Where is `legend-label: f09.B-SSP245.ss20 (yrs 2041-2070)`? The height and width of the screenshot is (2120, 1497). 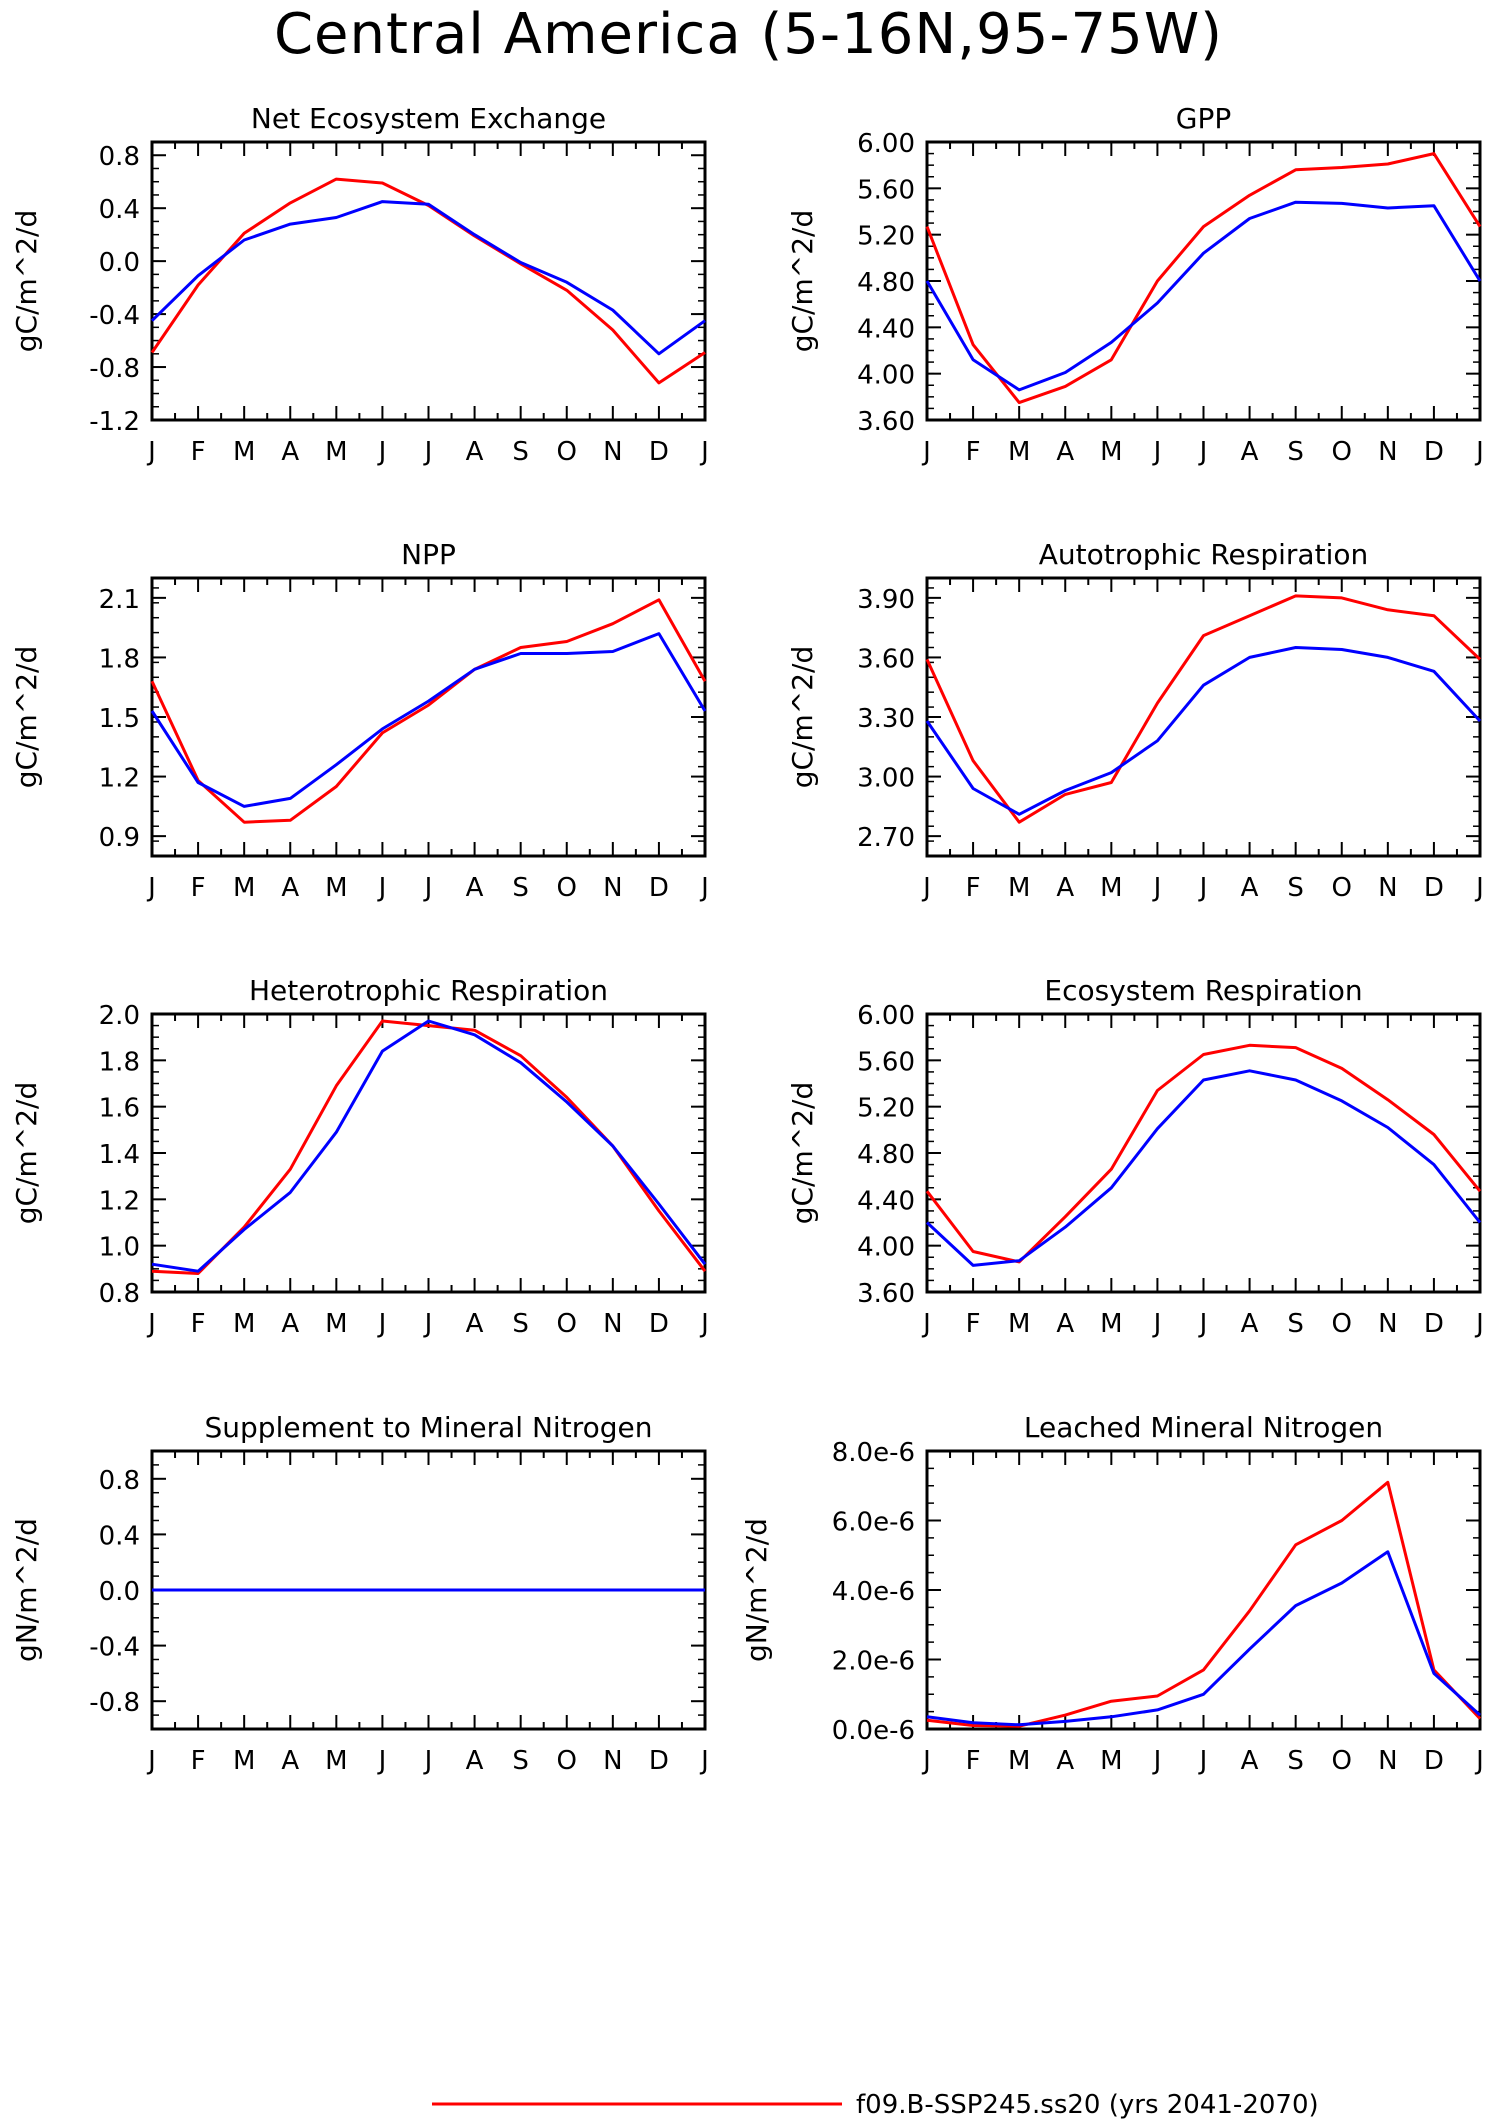
legend-label: f09.B-SSP245.ss20 (yrs 2041-2070) is located at coordinates (1087, 2105).